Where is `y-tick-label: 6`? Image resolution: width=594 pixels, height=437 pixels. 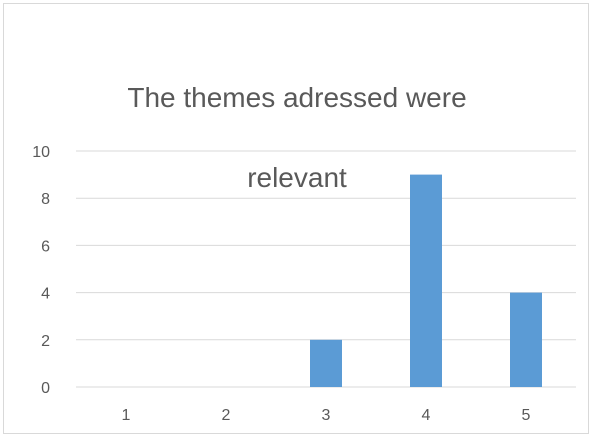
y-tick-label: 6 is located at coordinates (45, 246).